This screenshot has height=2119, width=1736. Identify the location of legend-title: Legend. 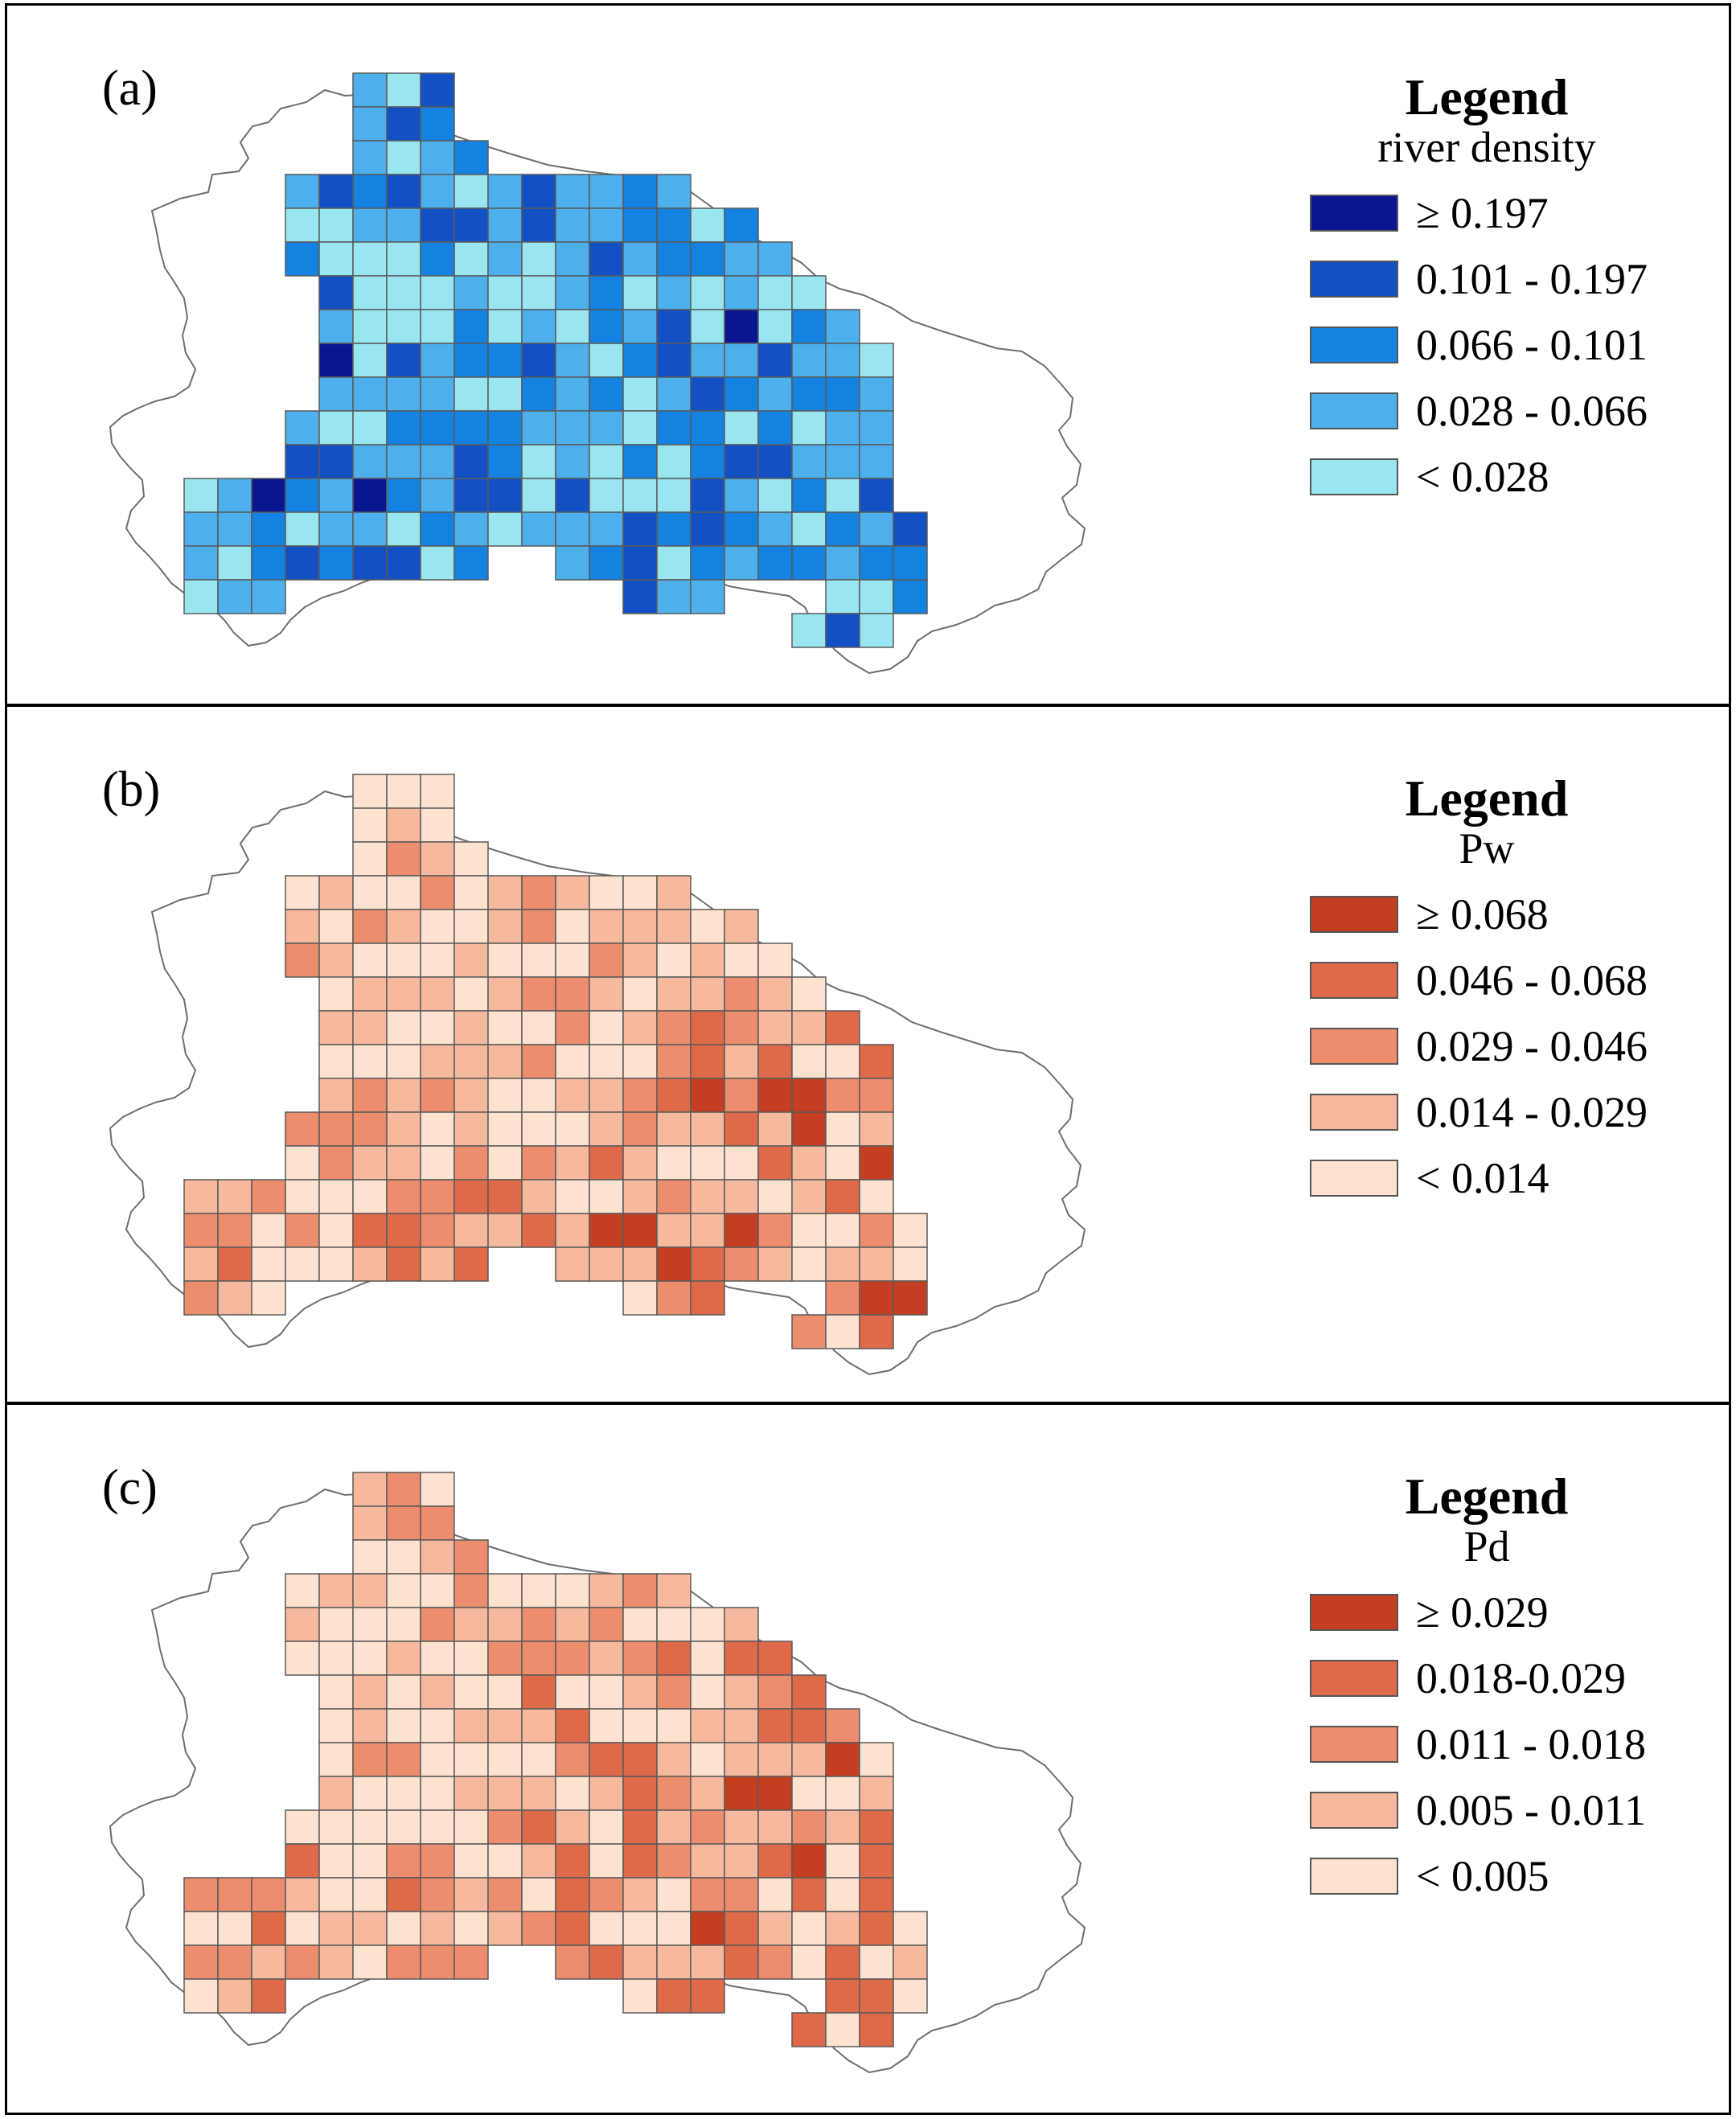
(1487, 798).